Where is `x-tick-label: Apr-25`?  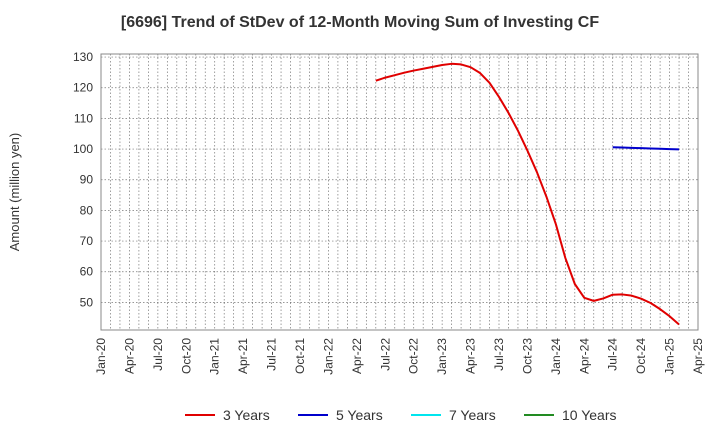
x-tick-label: Apr-25 is located at coordinates (698, 356).